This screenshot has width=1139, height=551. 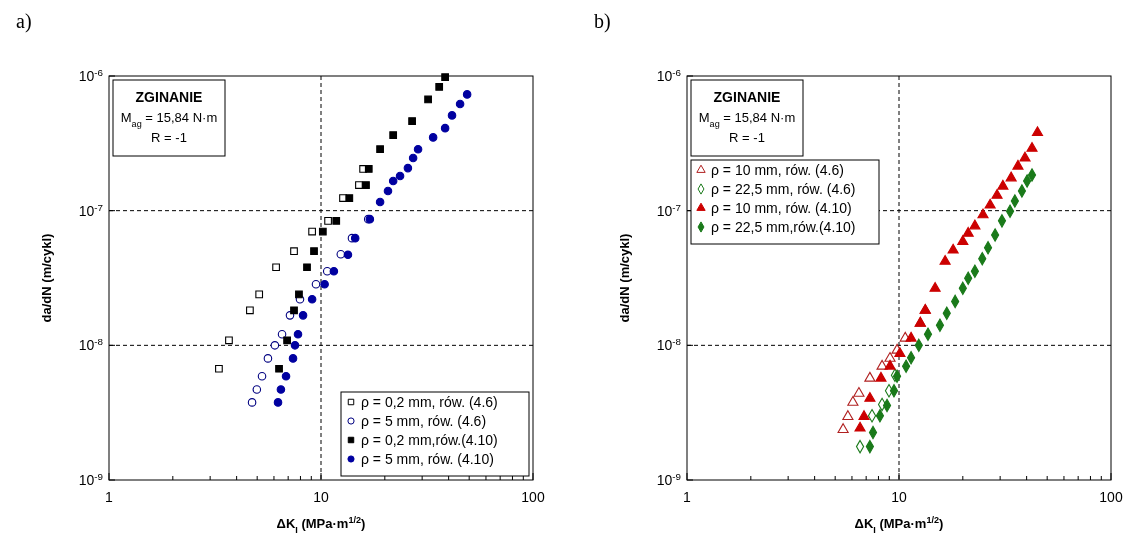 I want to click on chart-title: a), so click(x=24, y=21).